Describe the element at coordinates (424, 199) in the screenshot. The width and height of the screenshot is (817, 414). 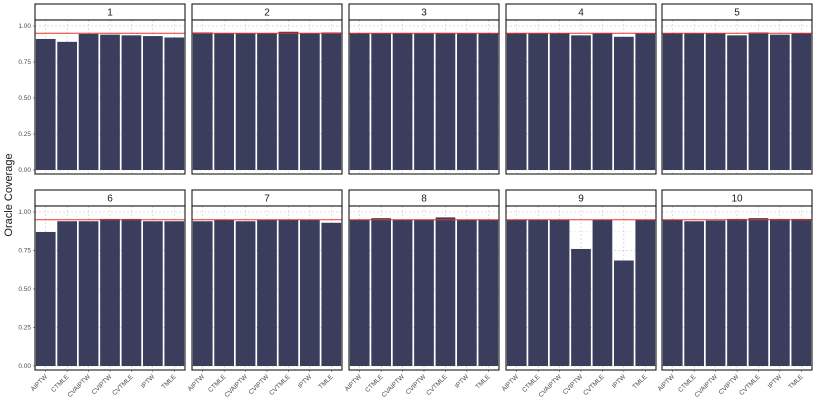
I see `facet-strip-label: 8` at that location.